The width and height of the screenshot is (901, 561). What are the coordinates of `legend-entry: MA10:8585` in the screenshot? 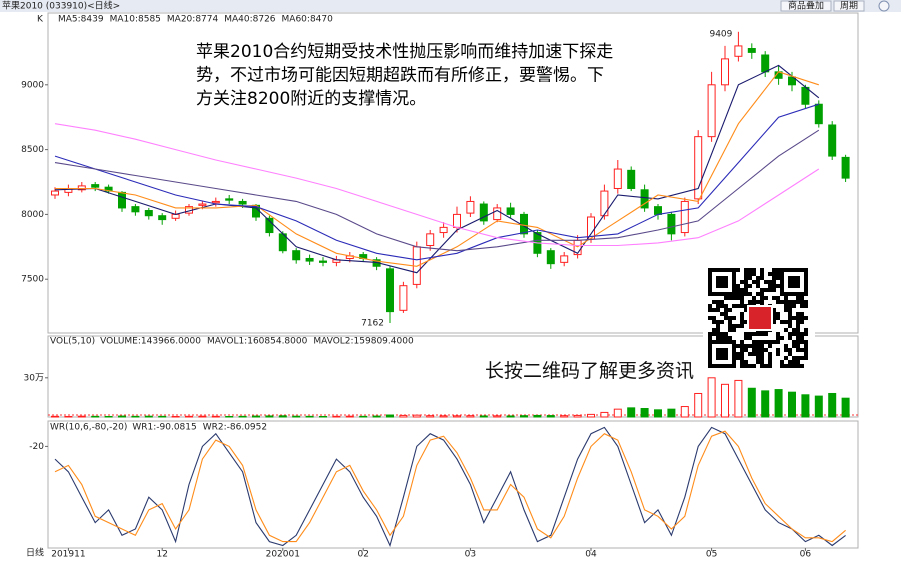 It's located at (135, 20).